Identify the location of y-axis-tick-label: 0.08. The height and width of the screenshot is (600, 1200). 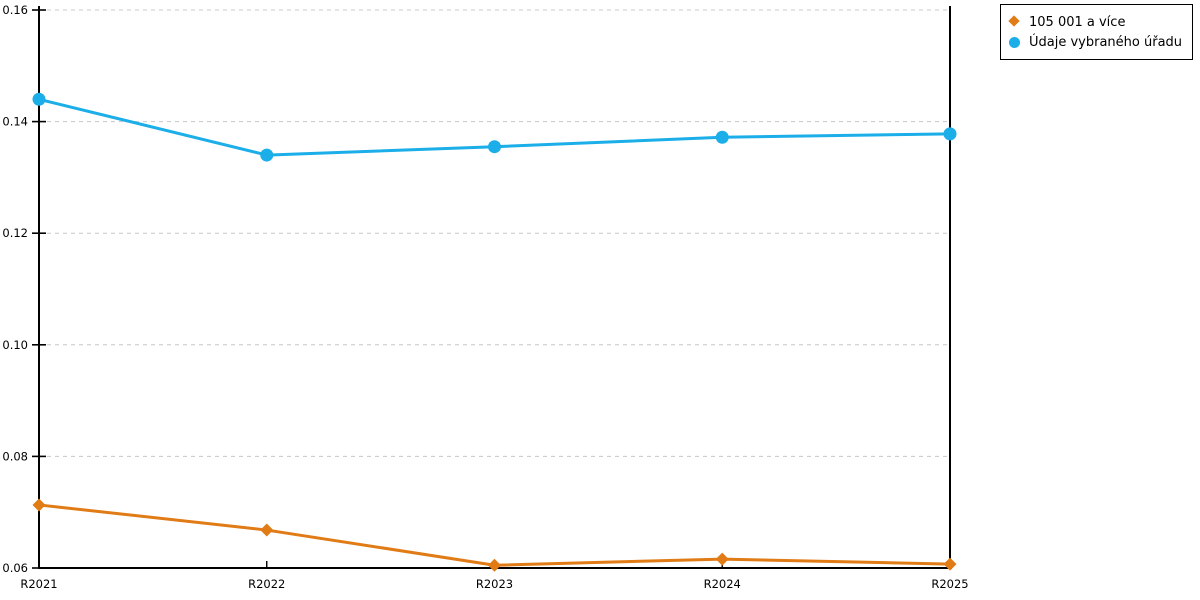
(15, 456).